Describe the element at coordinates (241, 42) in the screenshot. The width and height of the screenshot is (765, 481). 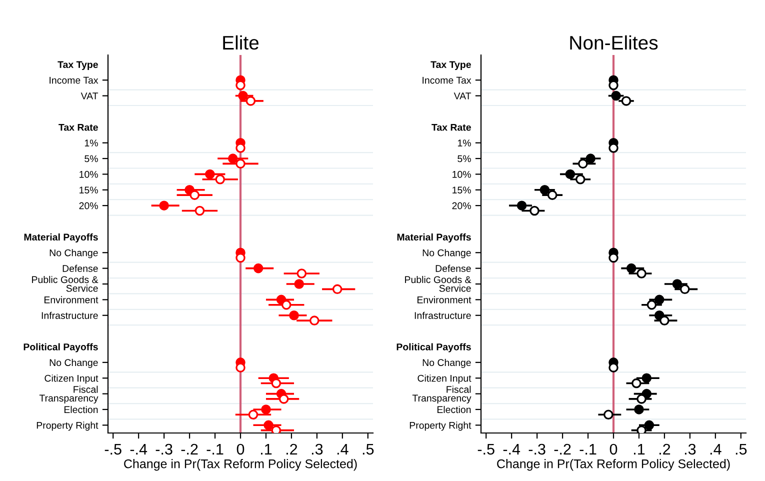
I see `chart-title: Elite` at that location.